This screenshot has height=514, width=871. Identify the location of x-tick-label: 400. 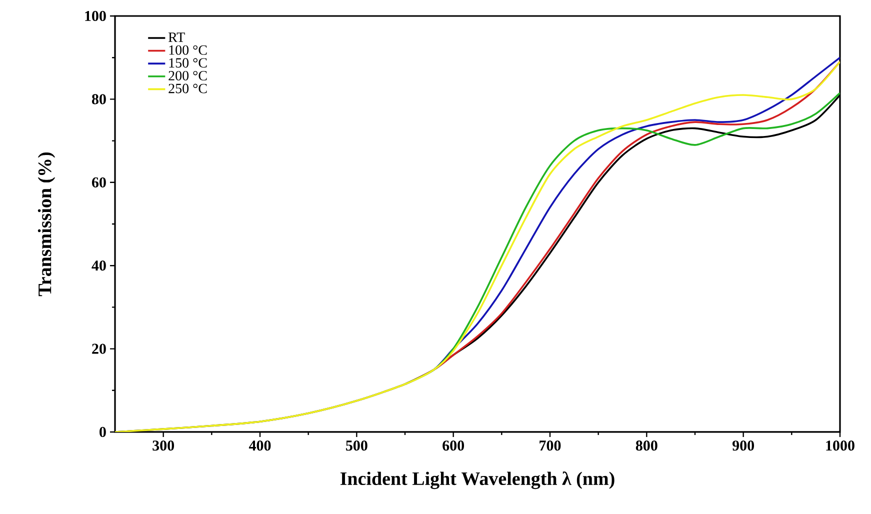
(259, 445).